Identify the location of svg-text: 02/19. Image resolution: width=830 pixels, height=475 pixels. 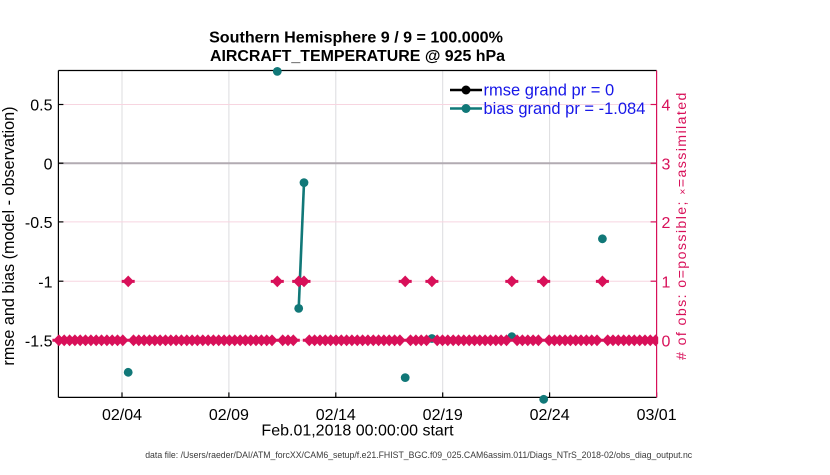
(443, 415).